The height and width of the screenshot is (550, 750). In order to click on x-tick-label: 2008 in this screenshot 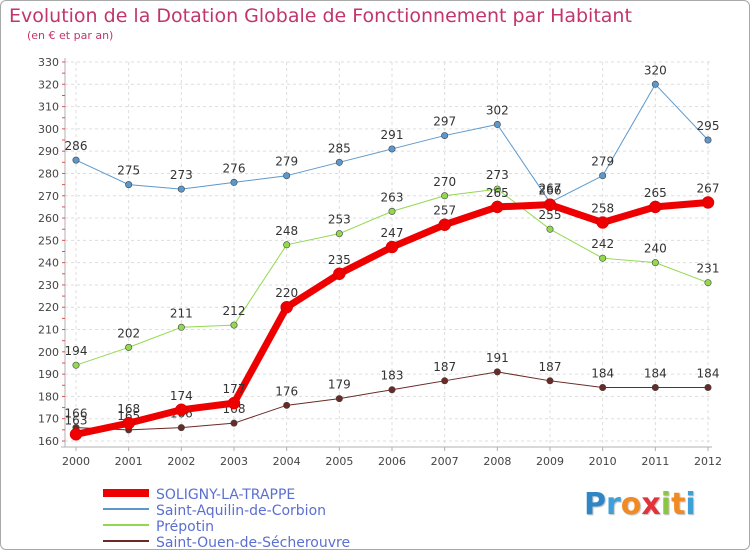, I will do `click(497, 461)`.